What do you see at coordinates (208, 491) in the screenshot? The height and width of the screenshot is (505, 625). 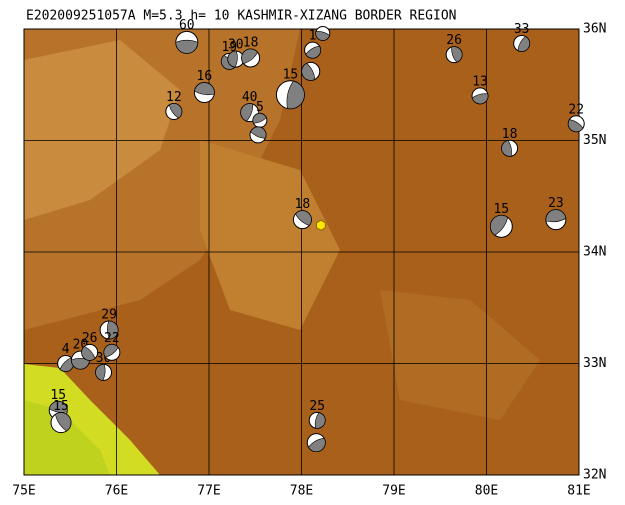 I see `x-tick-label: 77E` at bounding box center [208, 491].